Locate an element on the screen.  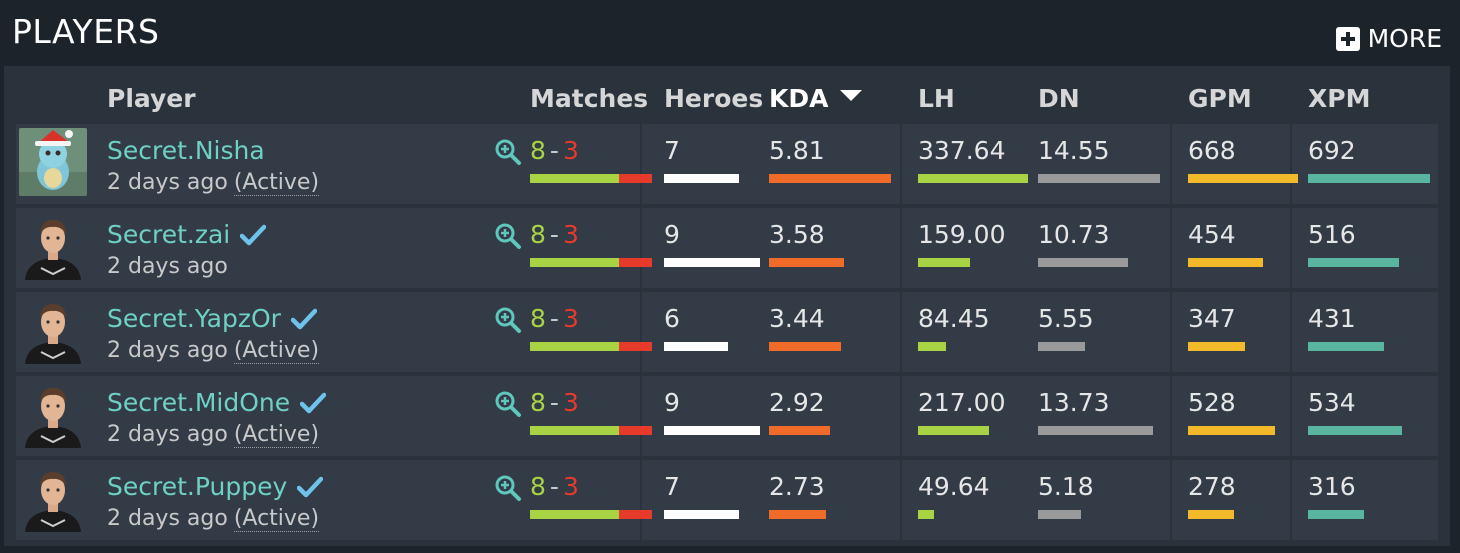
kda-value: 2.73 is located at coordinates (797, 486).